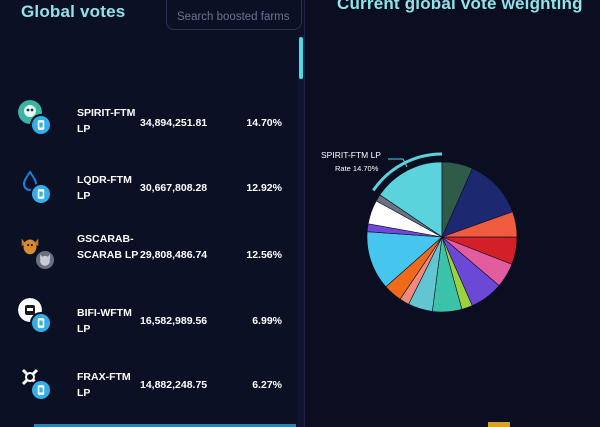 The height and width of the screenshot is (427, 600). What do you see at coordinates (264, 255) in the screenshot?
I see `farm-percentage: 12.56%` at bounding box center [264, 255].